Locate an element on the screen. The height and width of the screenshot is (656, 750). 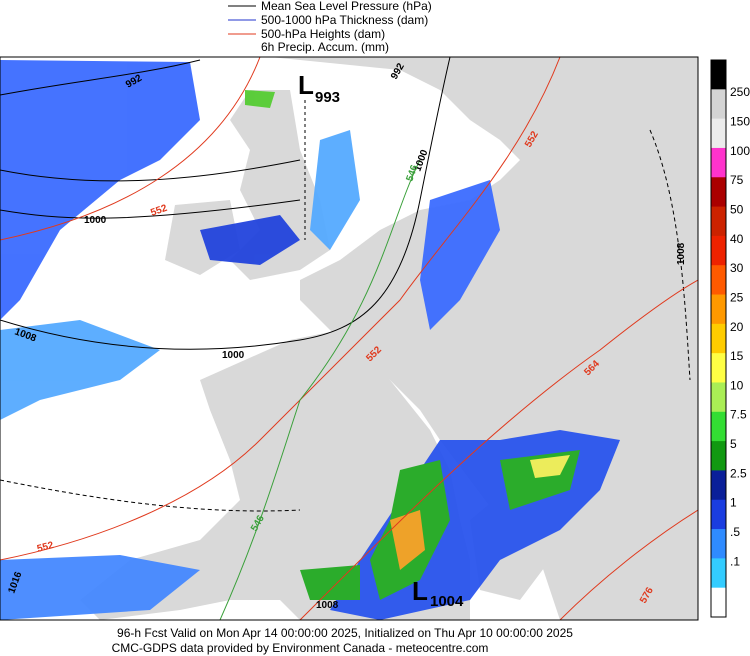
scale-label: .1 is located at coordinates (735, 561).